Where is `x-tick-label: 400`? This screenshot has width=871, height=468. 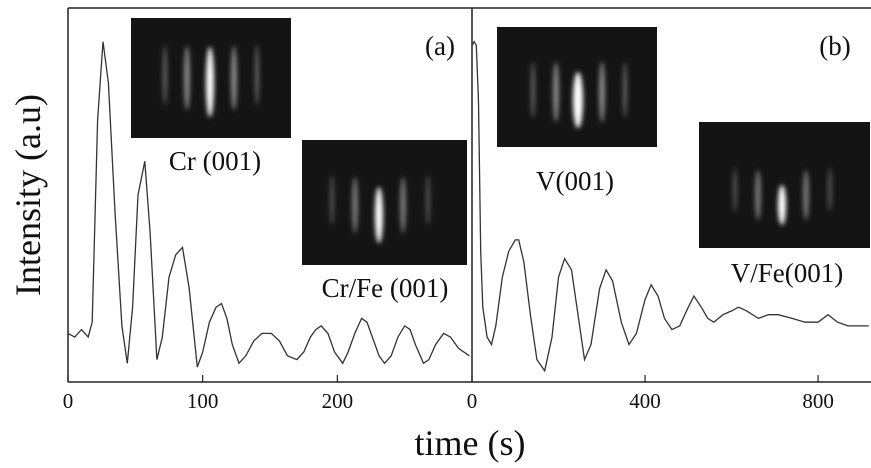
x-tick-label: 400 is located at coordinates (645, 401).